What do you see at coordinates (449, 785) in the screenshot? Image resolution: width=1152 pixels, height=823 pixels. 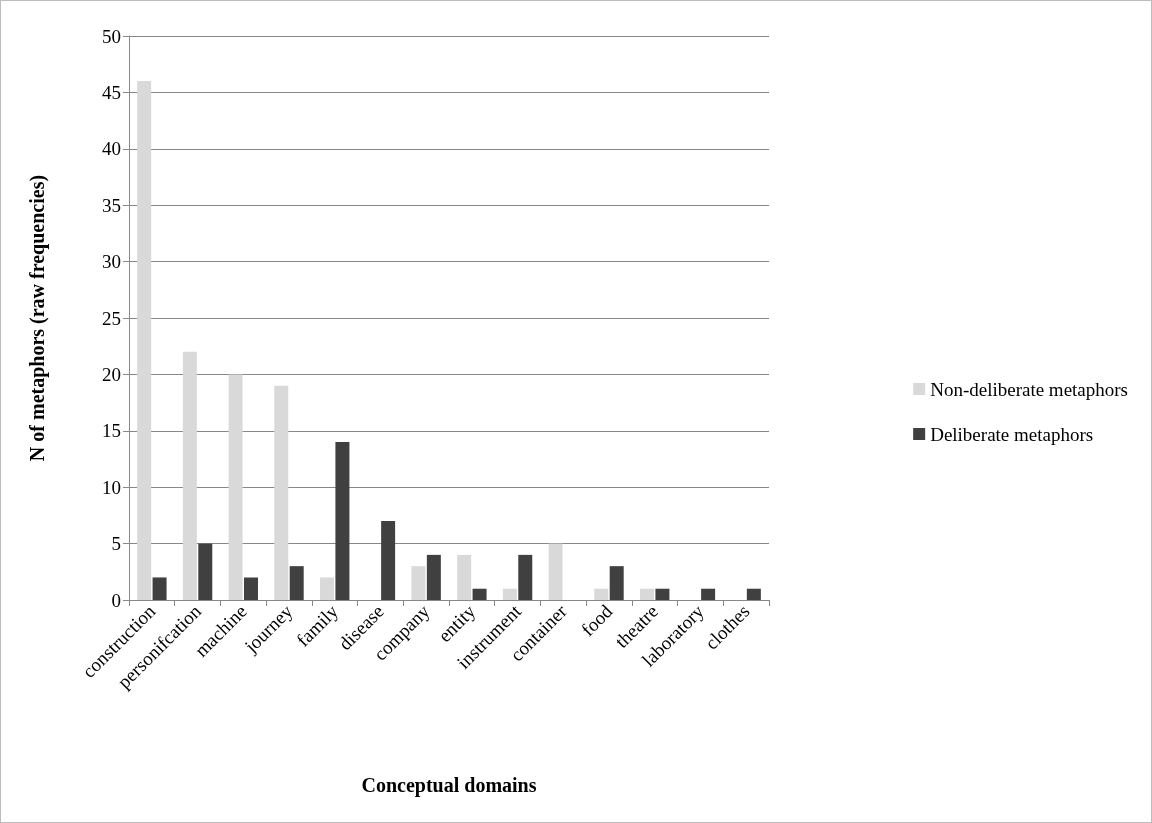 I see `x-axis-title: Conceptual domains` at bounding box center [449, 785].